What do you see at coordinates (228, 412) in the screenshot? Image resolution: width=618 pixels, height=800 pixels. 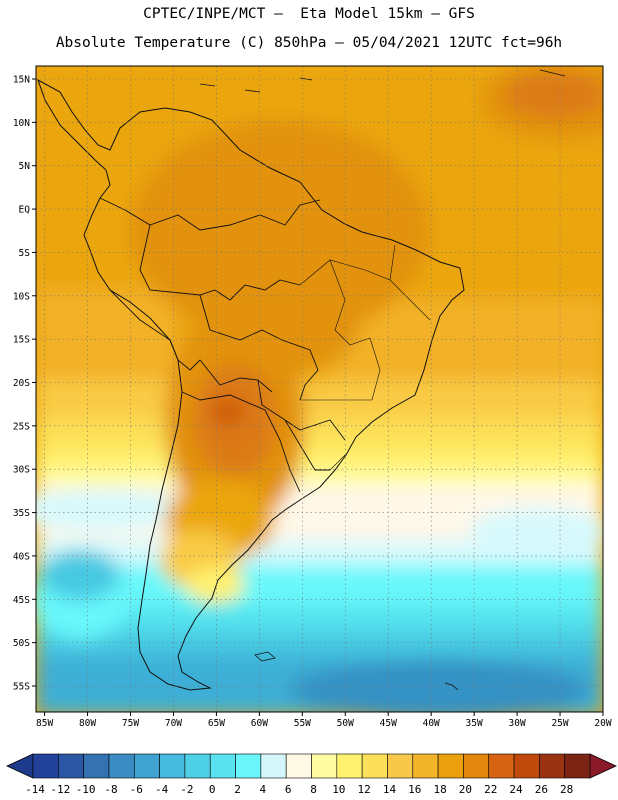 I see `blob-24c-core` at bounding box center [228, 412].